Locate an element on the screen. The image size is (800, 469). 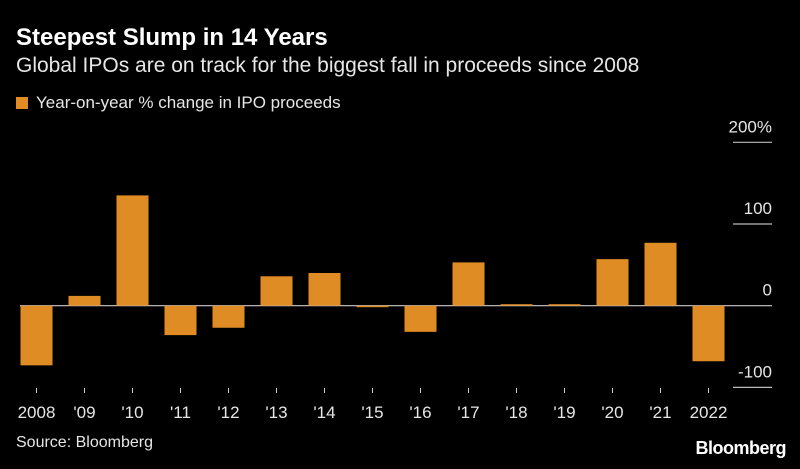
legend-label: Year-on-year % change in IPO proceeds is located at coordinates (188, 102).